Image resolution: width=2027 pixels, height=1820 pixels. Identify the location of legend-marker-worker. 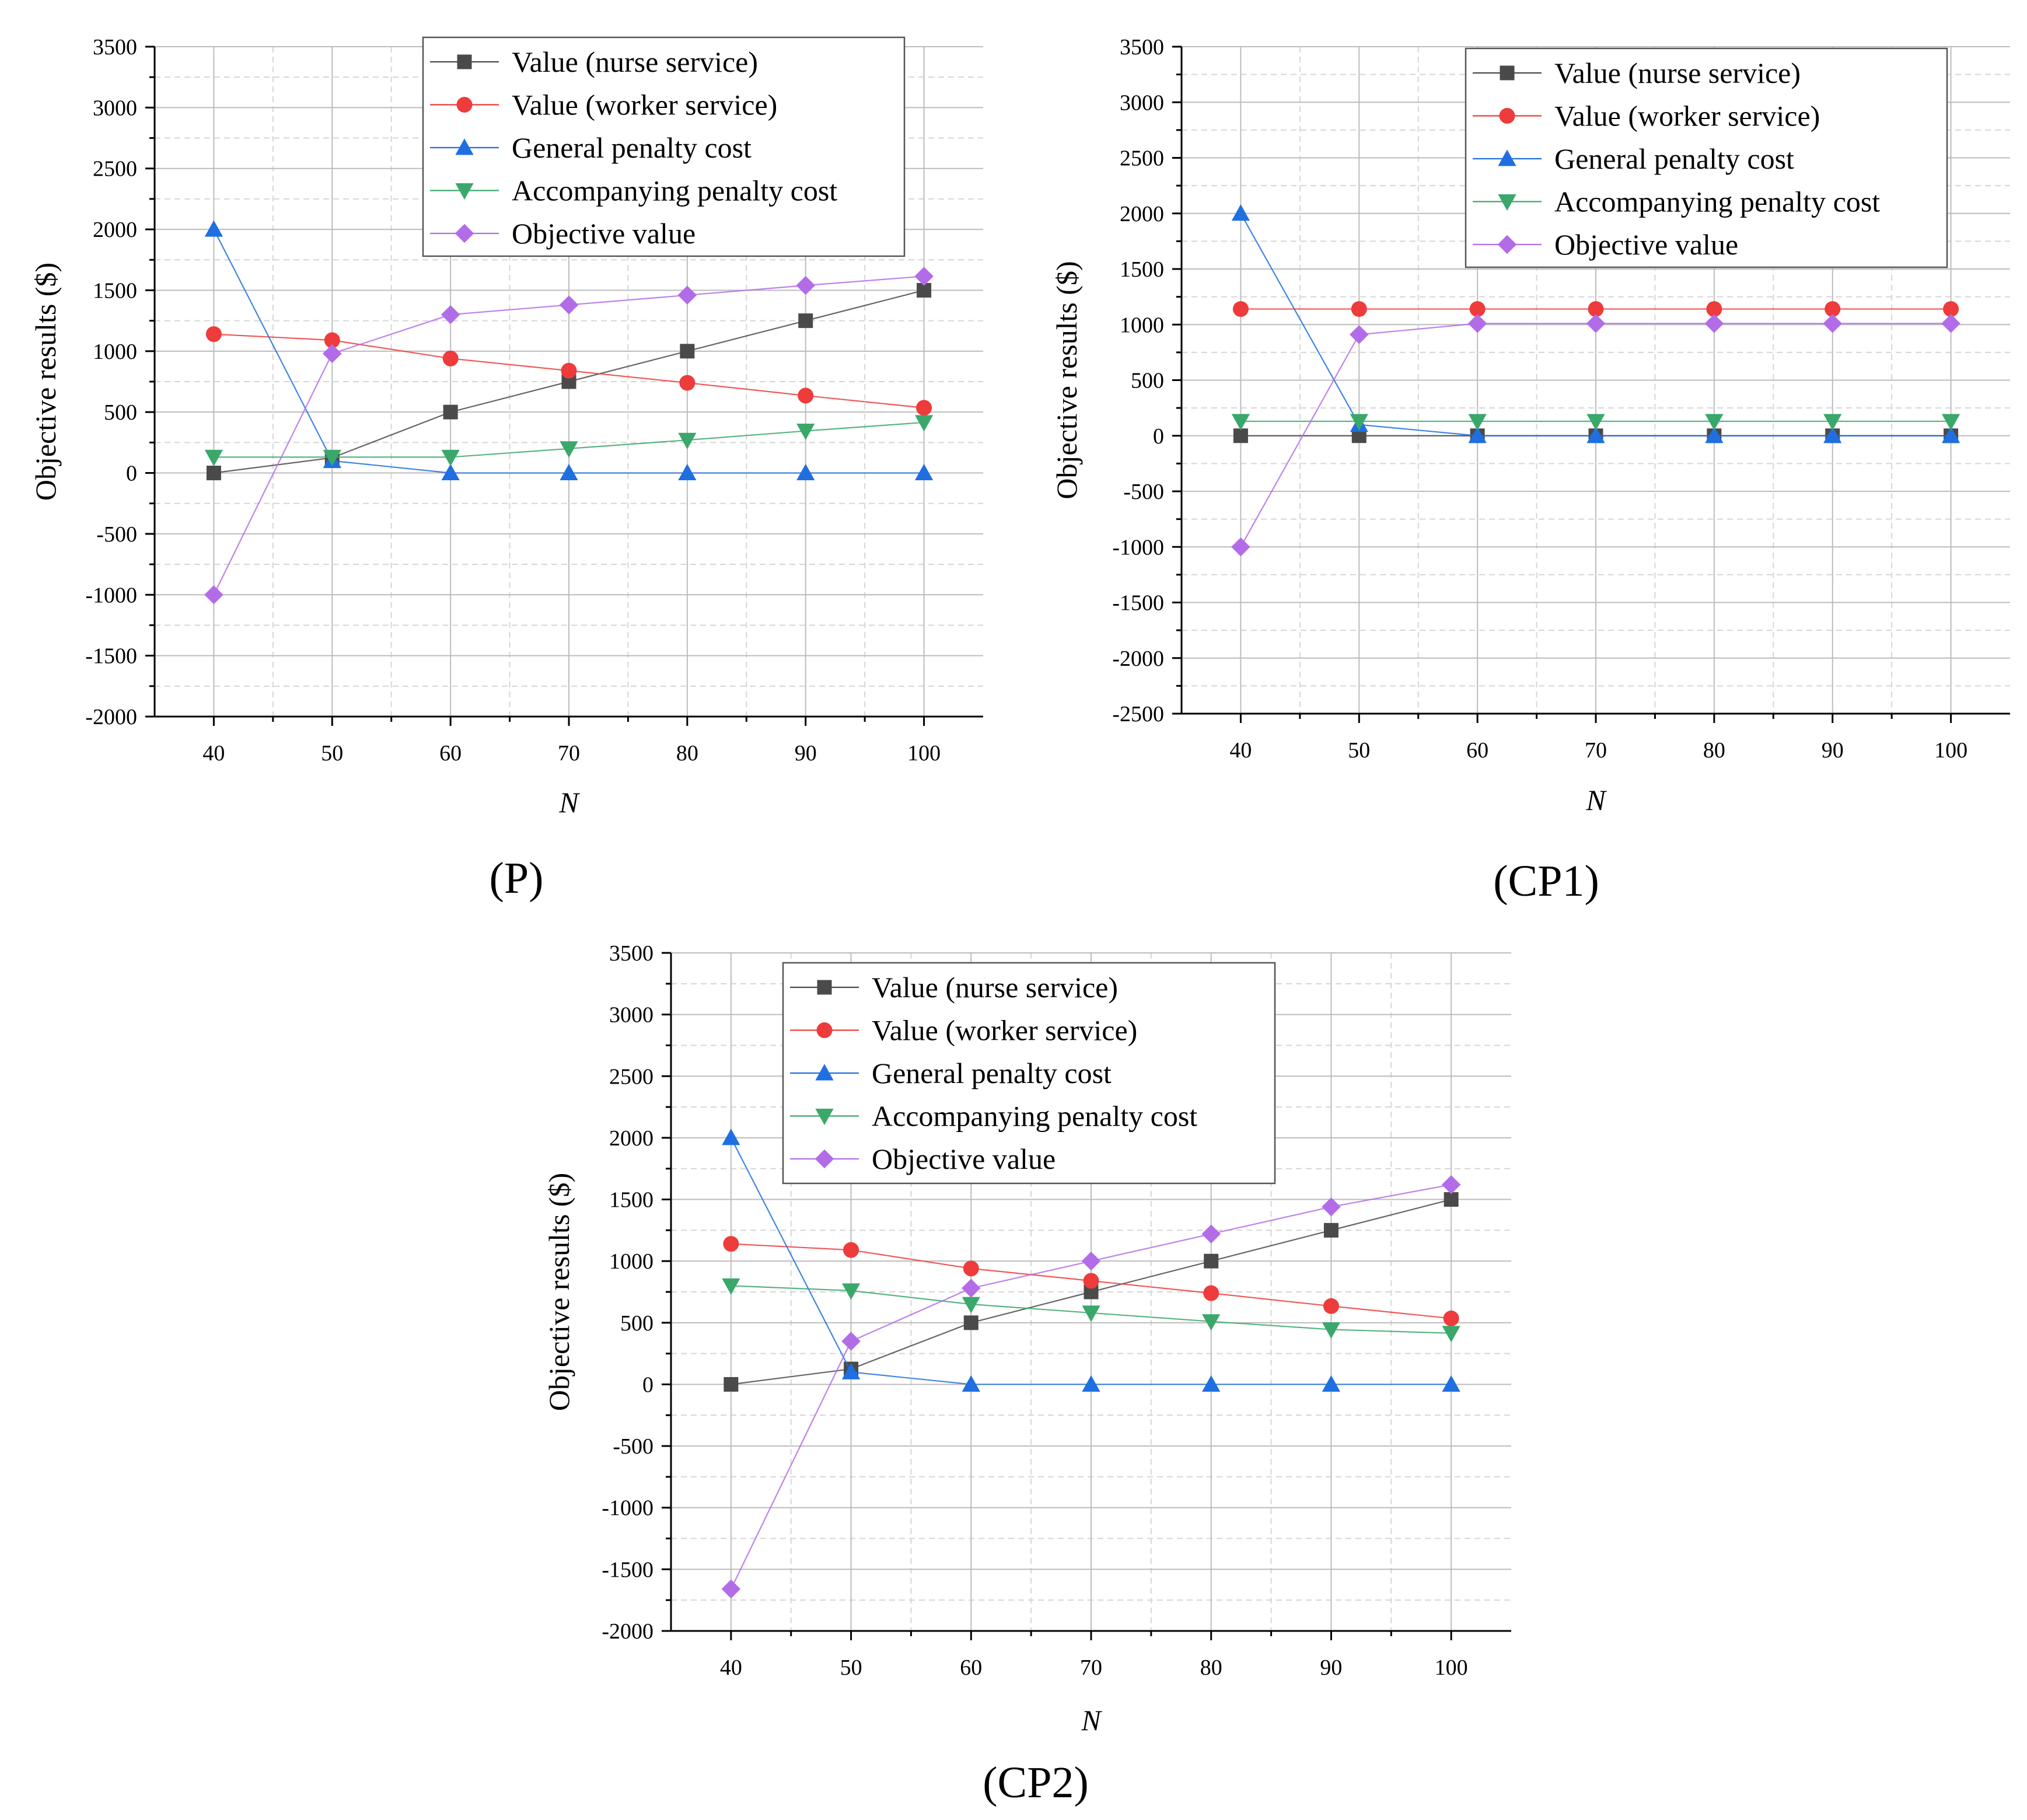
(824, 1030).